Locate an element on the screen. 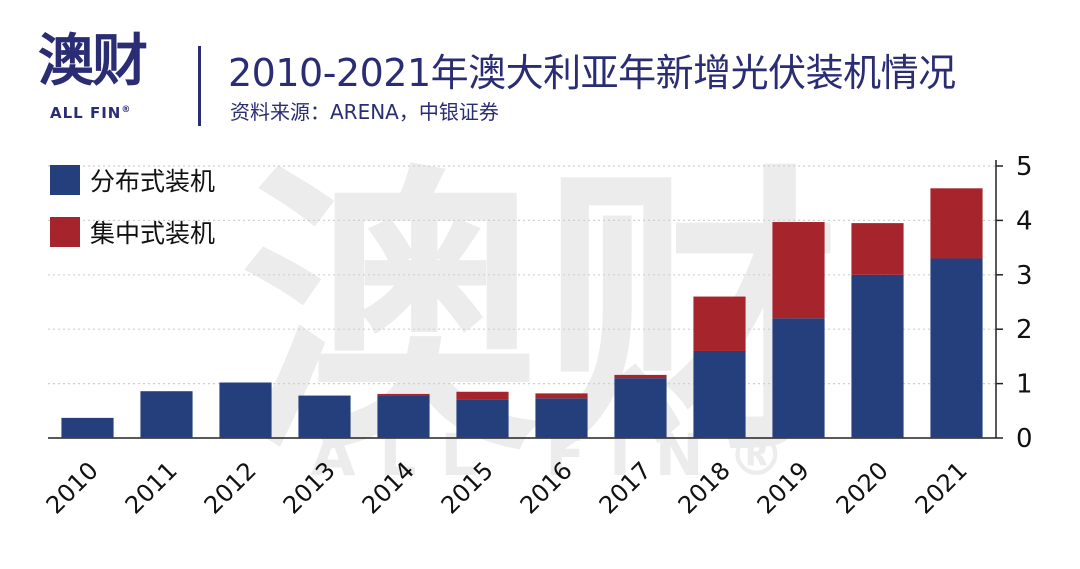 This screenshot has height=569, width=1080. registered-mark: ® is located at coordinates (126, 110).